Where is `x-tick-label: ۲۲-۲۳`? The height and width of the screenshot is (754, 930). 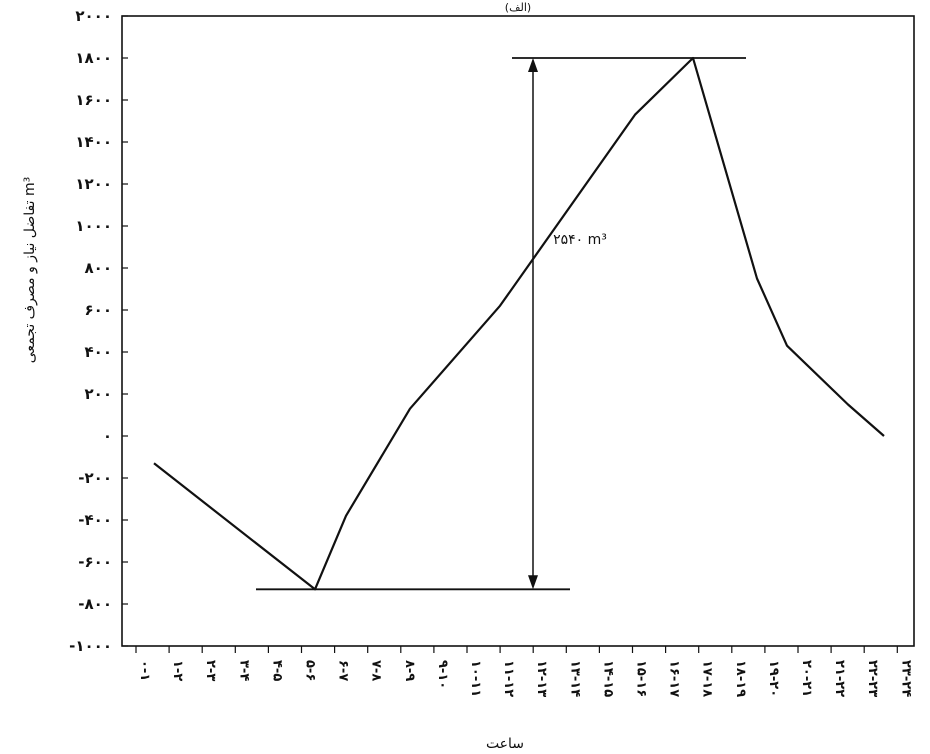
x-tick-label: ۲۲-۲۳ is located at coordinates (872, 678).